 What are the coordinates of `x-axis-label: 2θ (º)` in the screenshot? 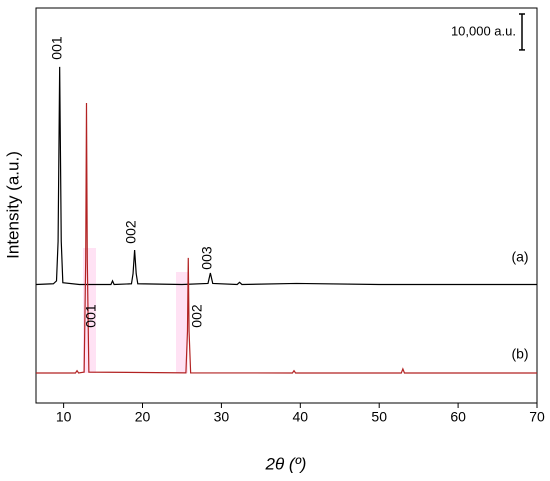 It's located at (286, 463).